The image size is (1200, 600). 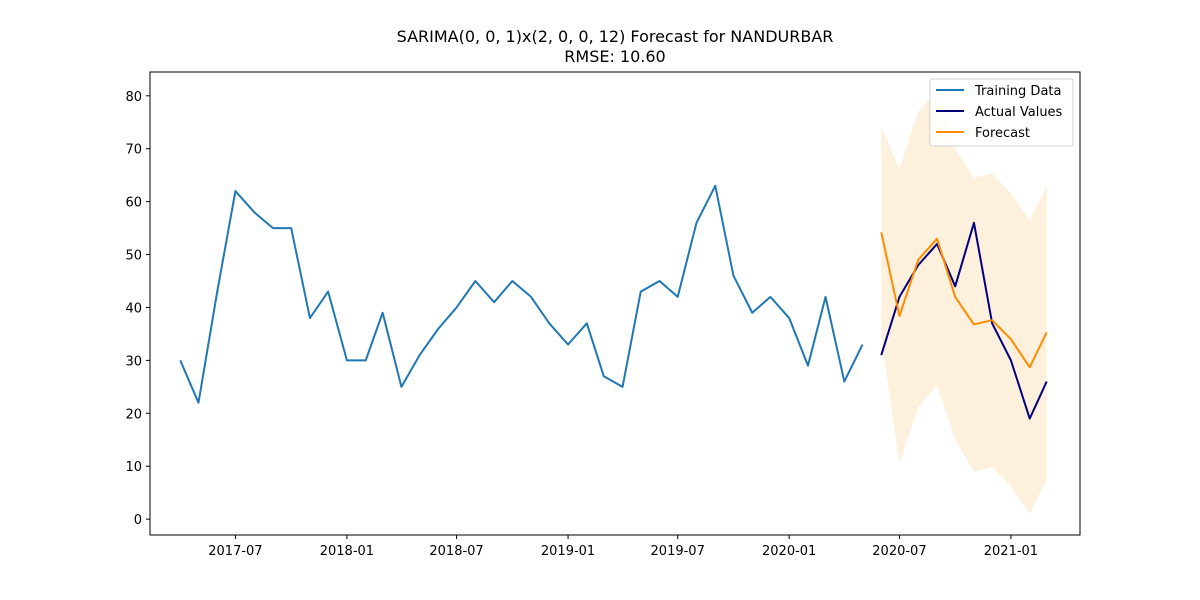 What do you see at coordinates (899, 551) in the screenshot?
I see `x-tick-label: 2020-07` at bounding box center [899, 551].